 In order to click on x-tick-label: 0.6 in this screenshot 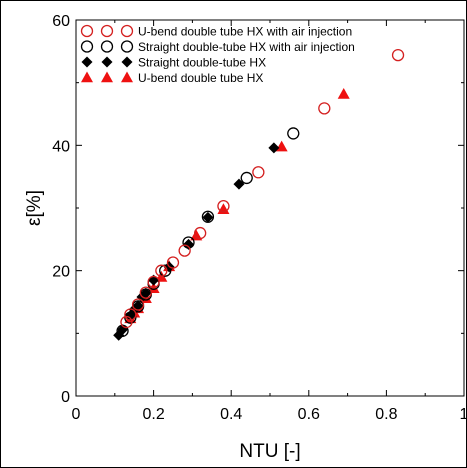, I will do `click(309, 414)`.